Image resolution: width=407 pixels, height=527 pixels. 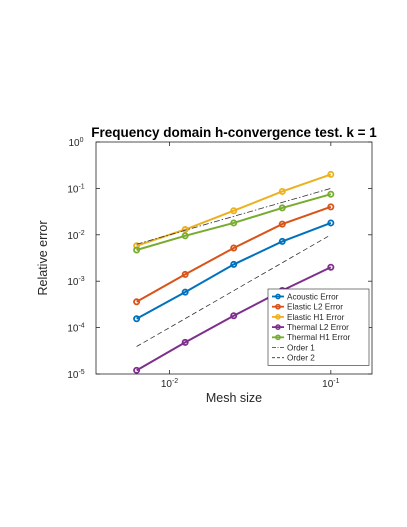 What do you see at coordinates (75, 282) in the screenshot?
I see `y-tick-label: 10⁻³` at bounding box center [75, 282].